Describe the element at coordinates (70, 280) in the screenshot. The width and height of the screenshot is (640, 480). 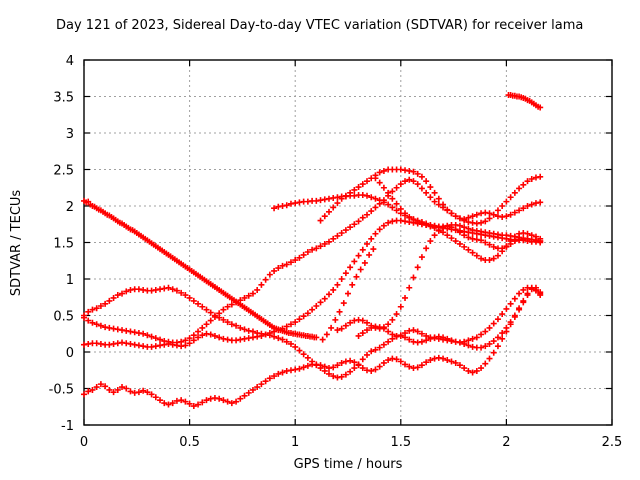
I see `y-tick-label: 1` at that location.